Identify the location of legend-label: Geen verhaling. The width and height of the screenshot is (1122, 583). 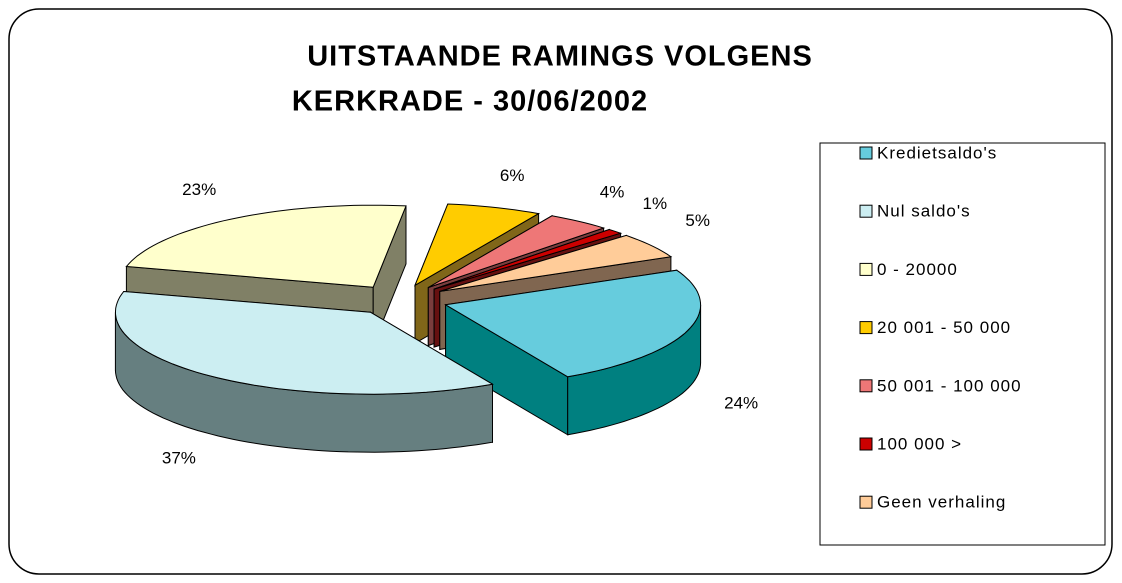
(941, 502).